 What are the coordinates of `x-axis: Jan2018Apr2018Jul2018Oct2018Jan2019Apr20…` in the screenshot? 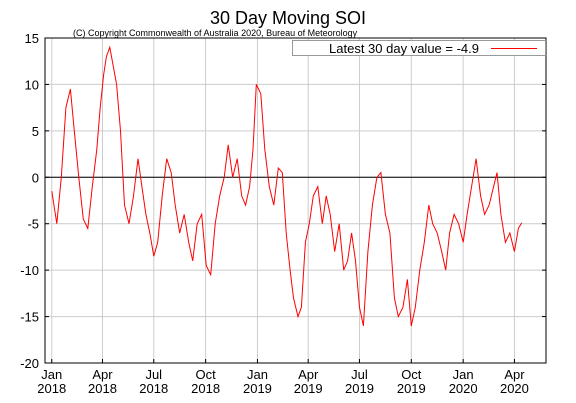 It's located at (283, 377).